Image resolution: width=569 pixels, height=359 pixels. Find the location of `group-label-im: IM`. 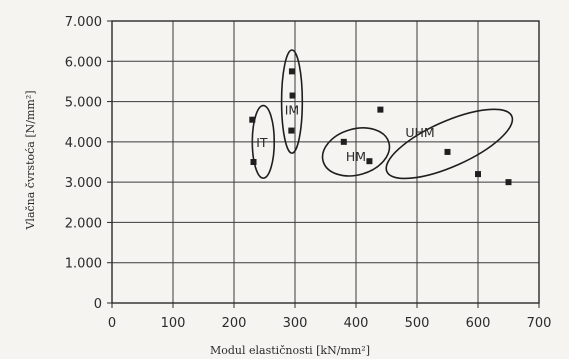

group-label-im: IM is located at coordinates (292, 110).